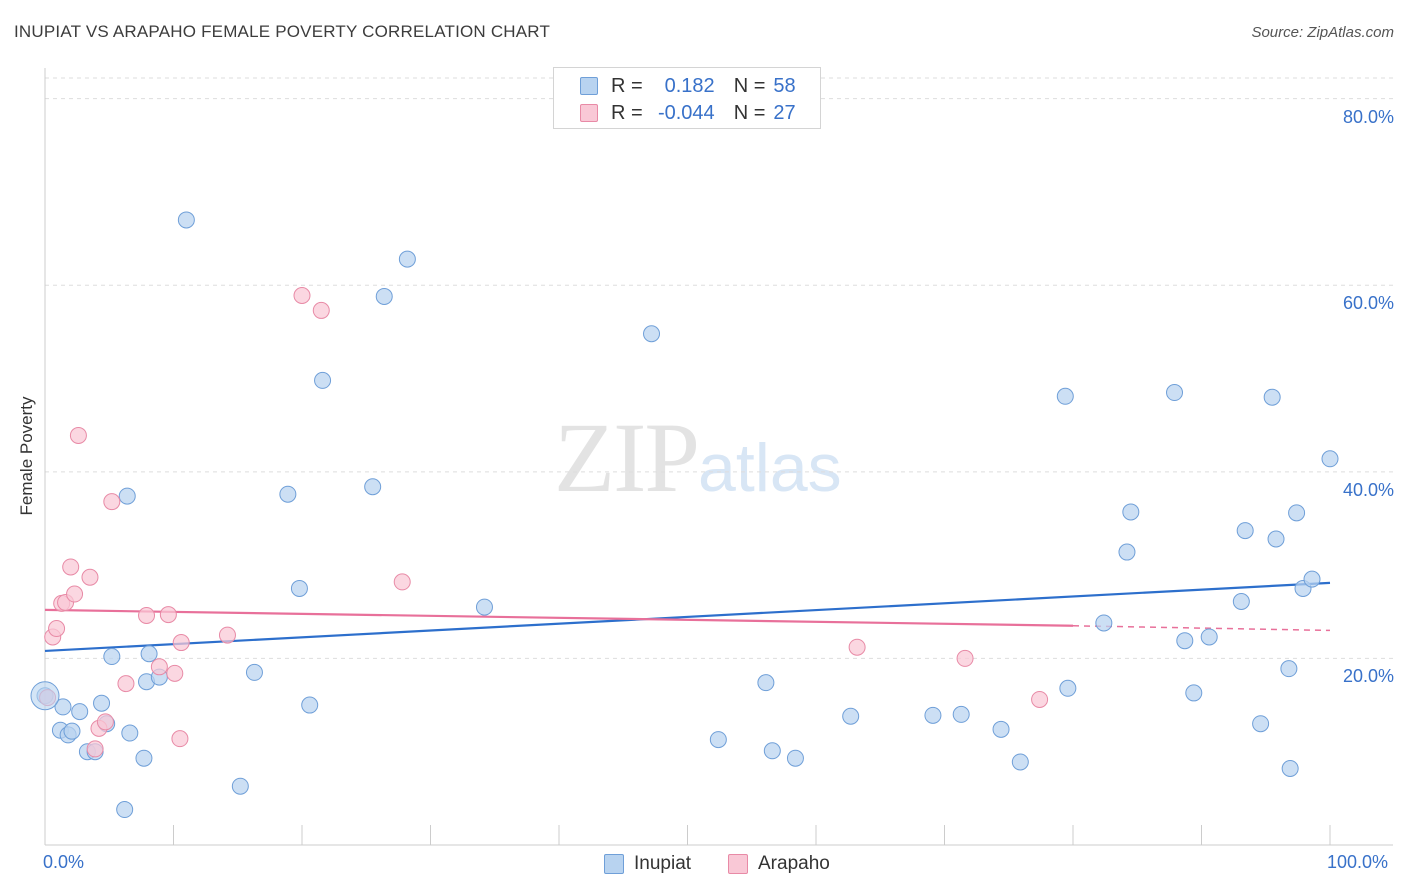 The height and width of the screenshot is (892, 1406). What do you see at coordinates (794, 863) in the screenshot?
I see `legend-label: Arapaho` at bounding box center [794, 863].